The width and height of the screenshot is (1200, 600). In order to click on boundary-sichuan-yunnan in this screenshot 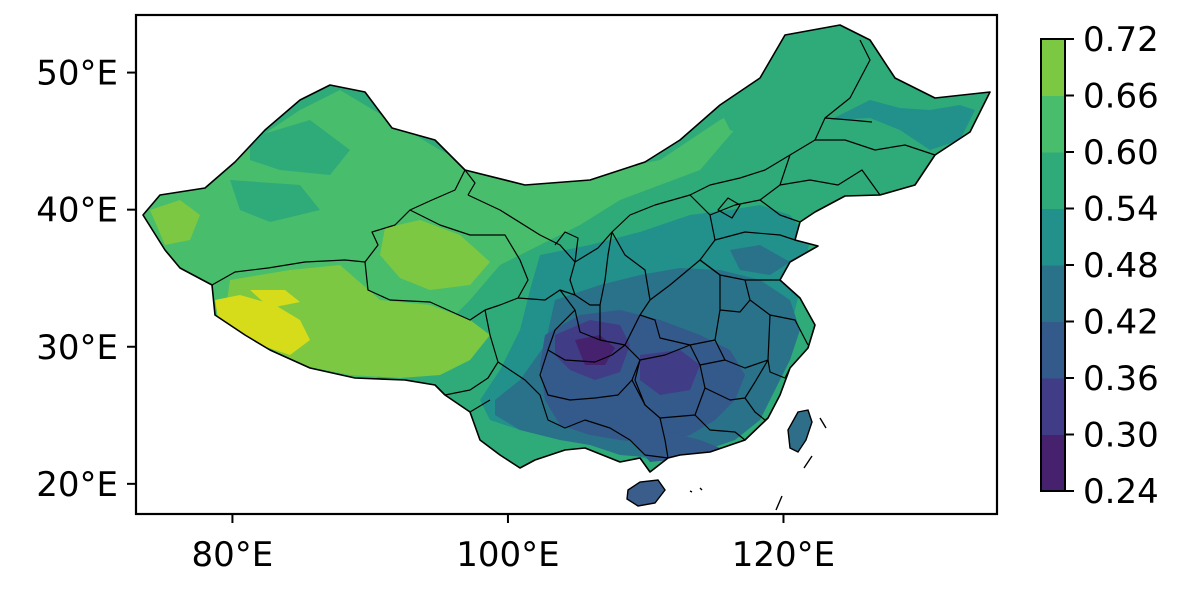, I will do `click(541, 395)`.